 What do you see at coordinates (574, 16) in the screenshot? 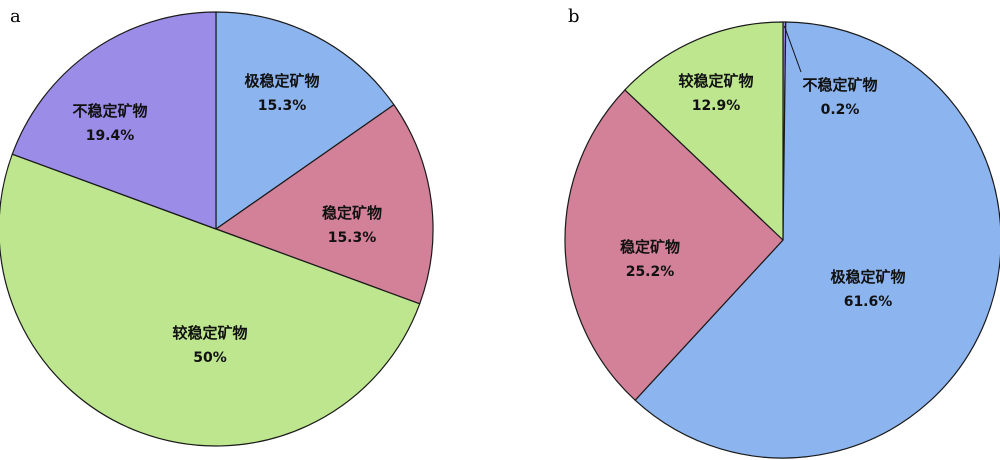
I see `panel-label-b: b` at bounding box center [574, 16].